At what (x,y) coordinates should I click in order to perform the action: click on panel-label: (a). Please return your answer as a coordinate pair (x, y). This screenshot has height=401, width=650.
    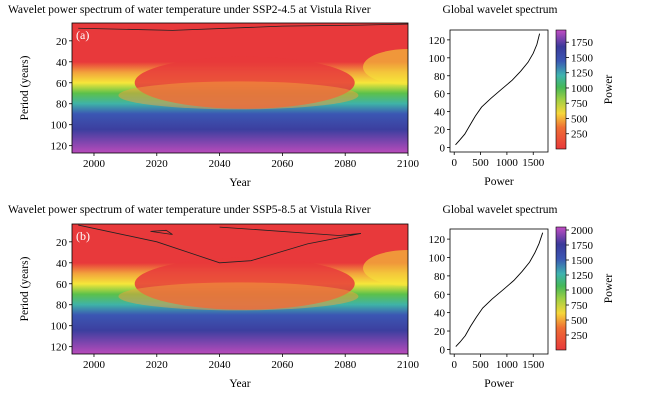
    Looking at the image, I should click on (82, 35).